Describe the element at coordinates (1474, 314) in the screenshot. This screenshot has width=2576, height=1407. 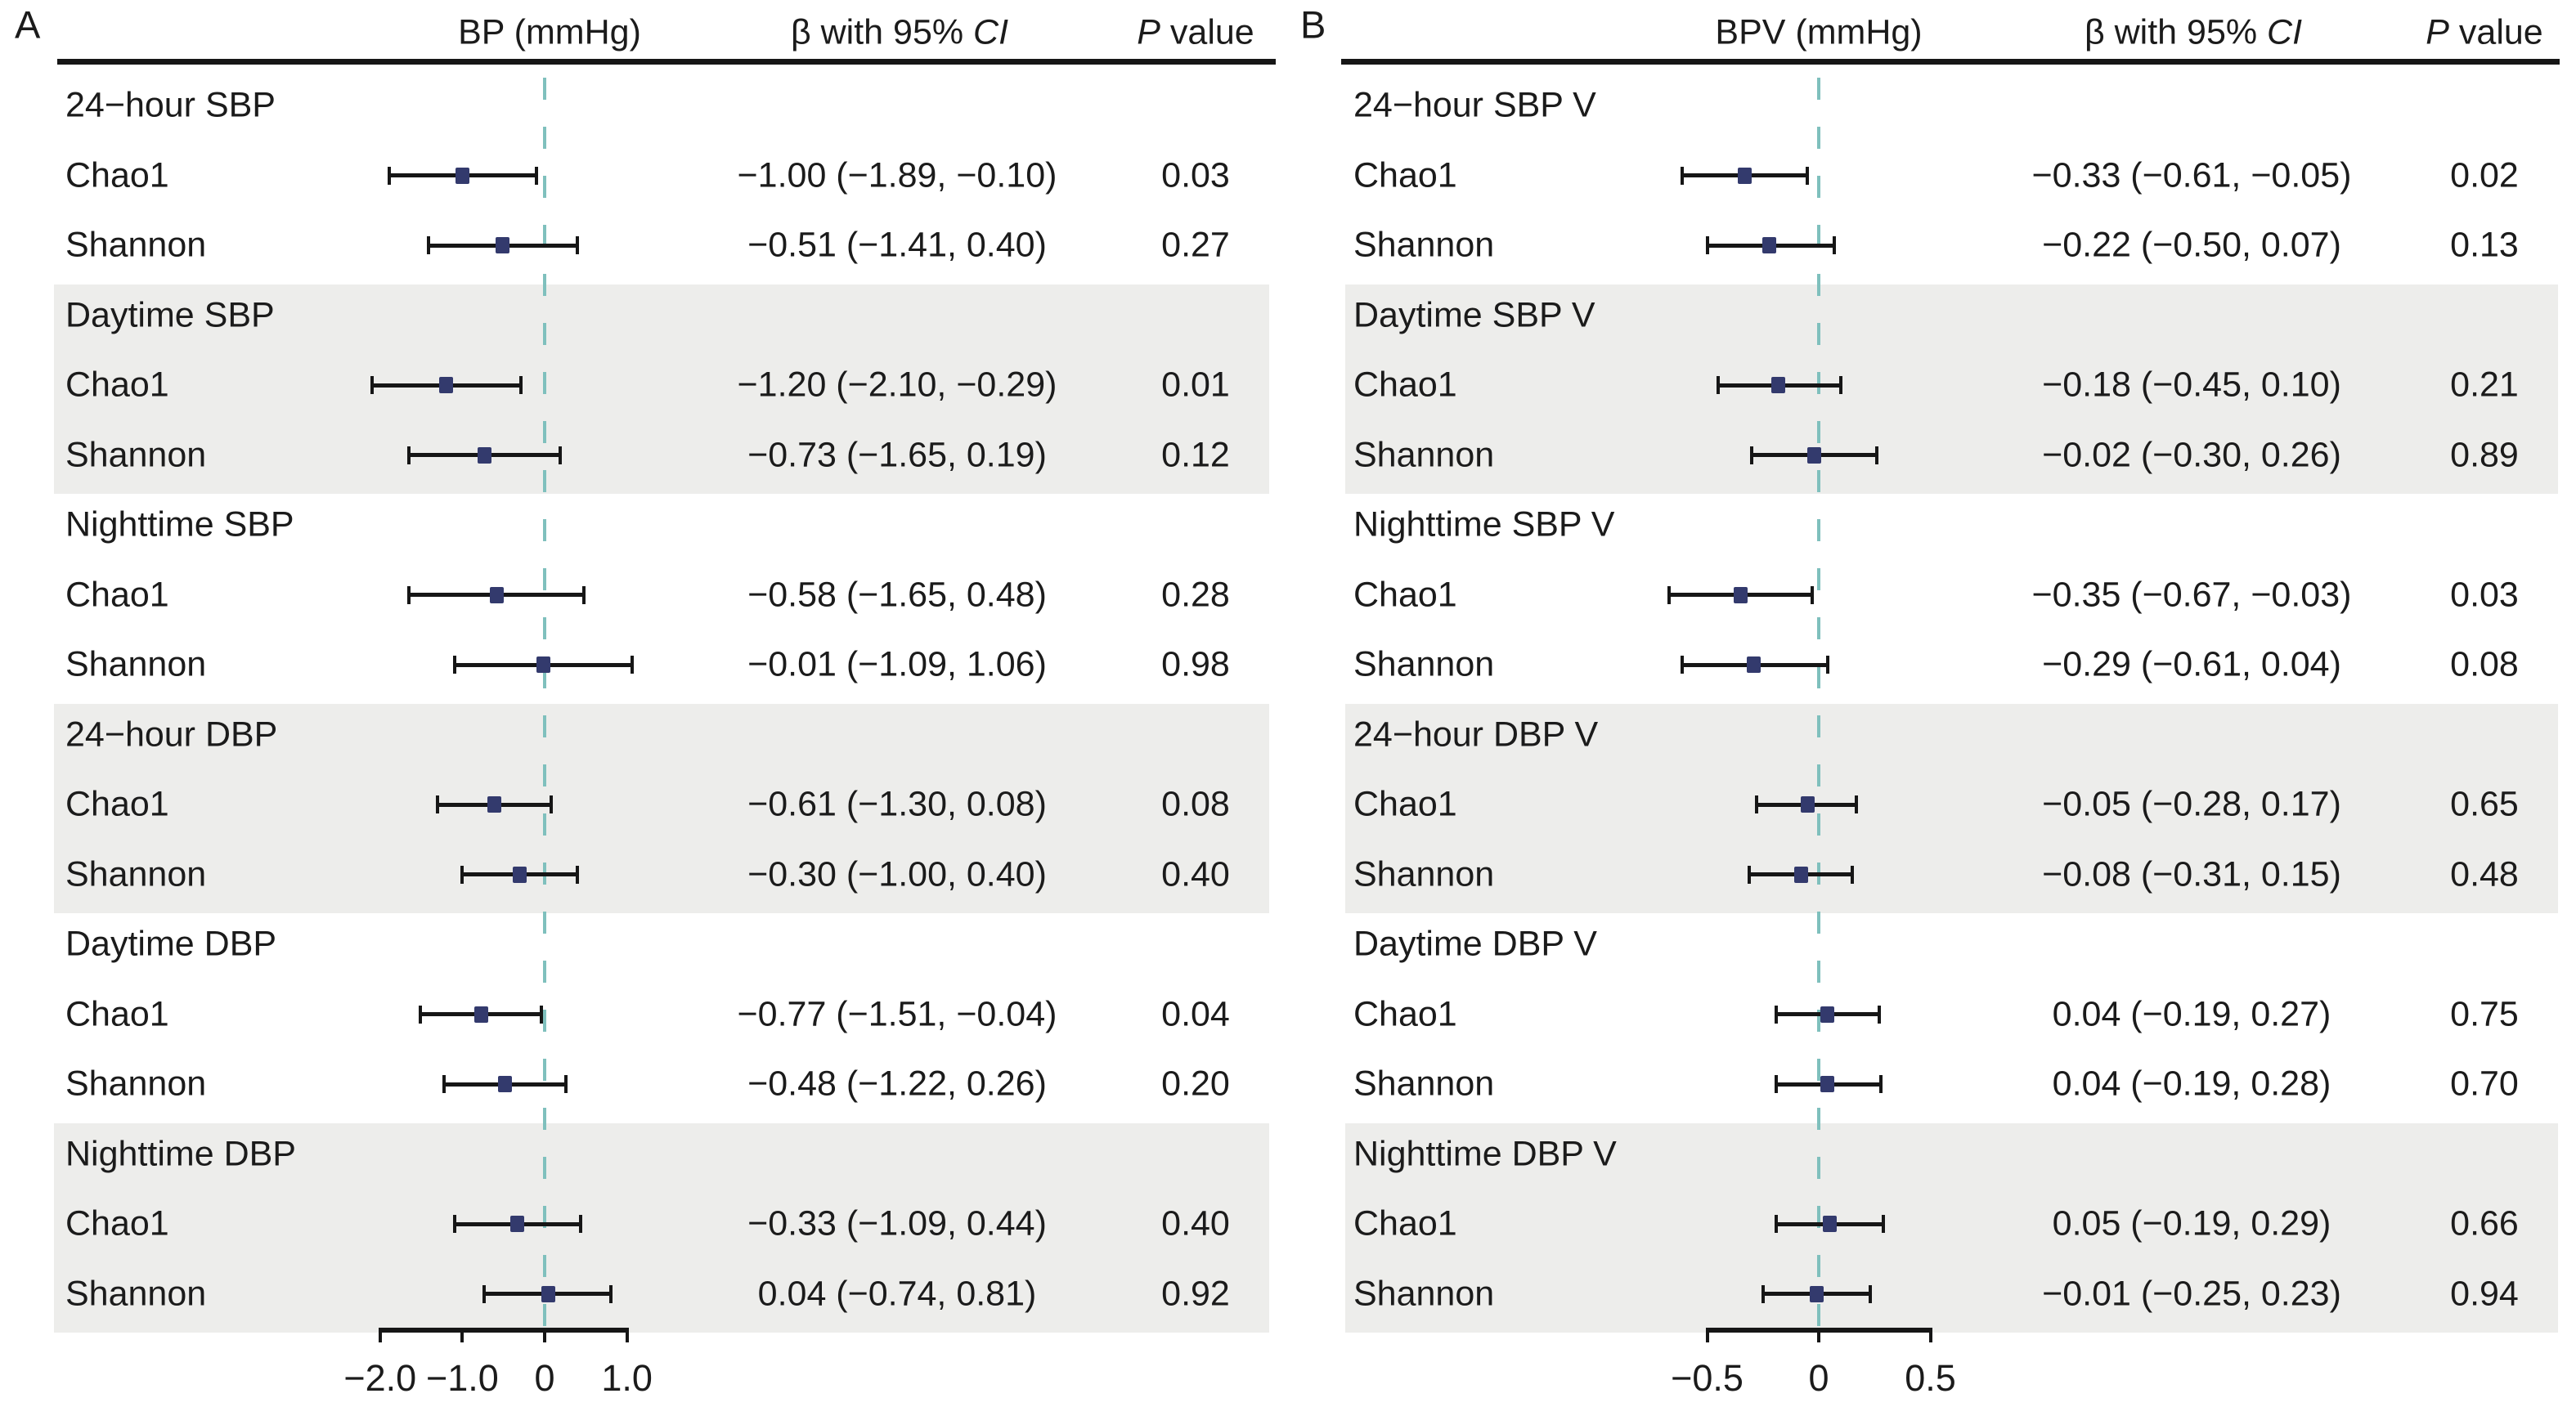
I see `group-label: Daytime SBP V` at that location.